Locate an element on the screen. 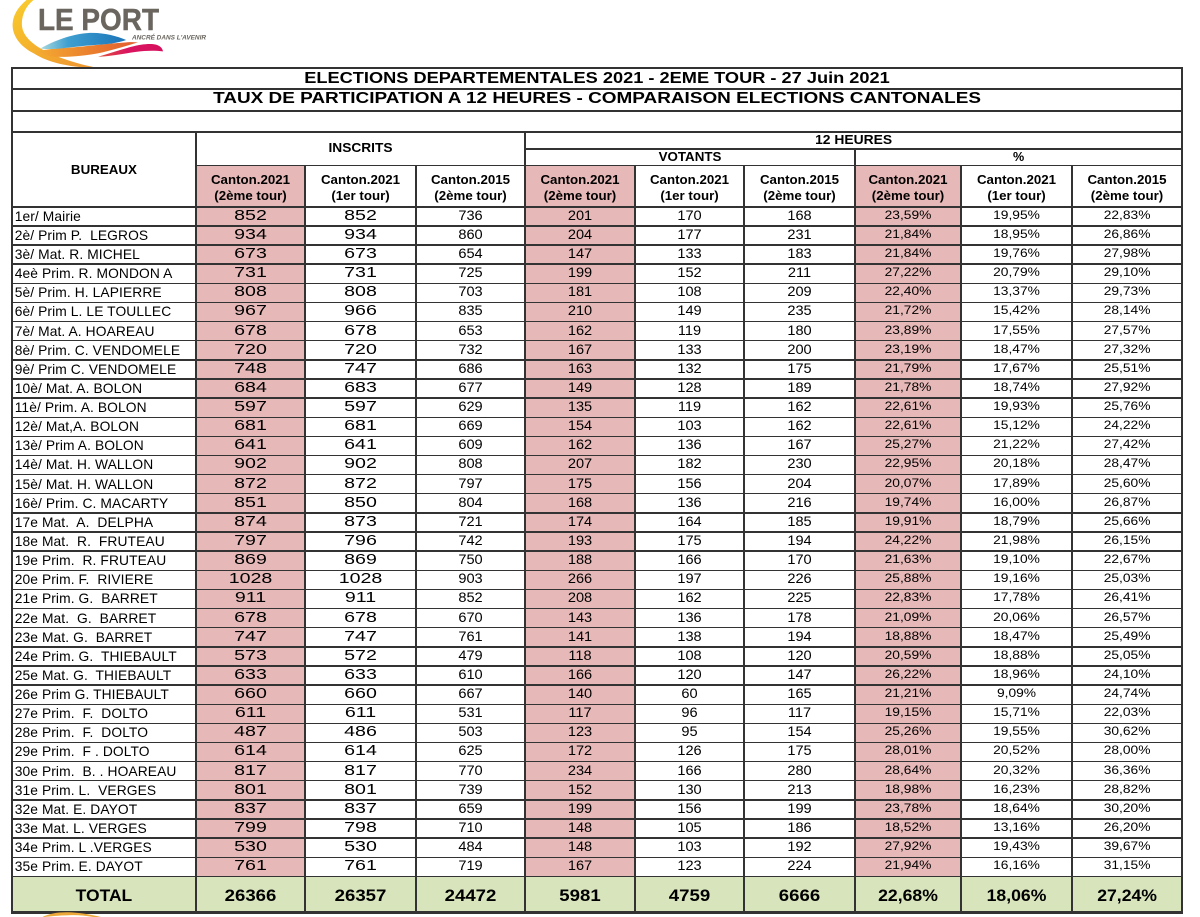  svg-text: ANCRÉ DANS L'AVENIR is located at coordinates (168, 37).